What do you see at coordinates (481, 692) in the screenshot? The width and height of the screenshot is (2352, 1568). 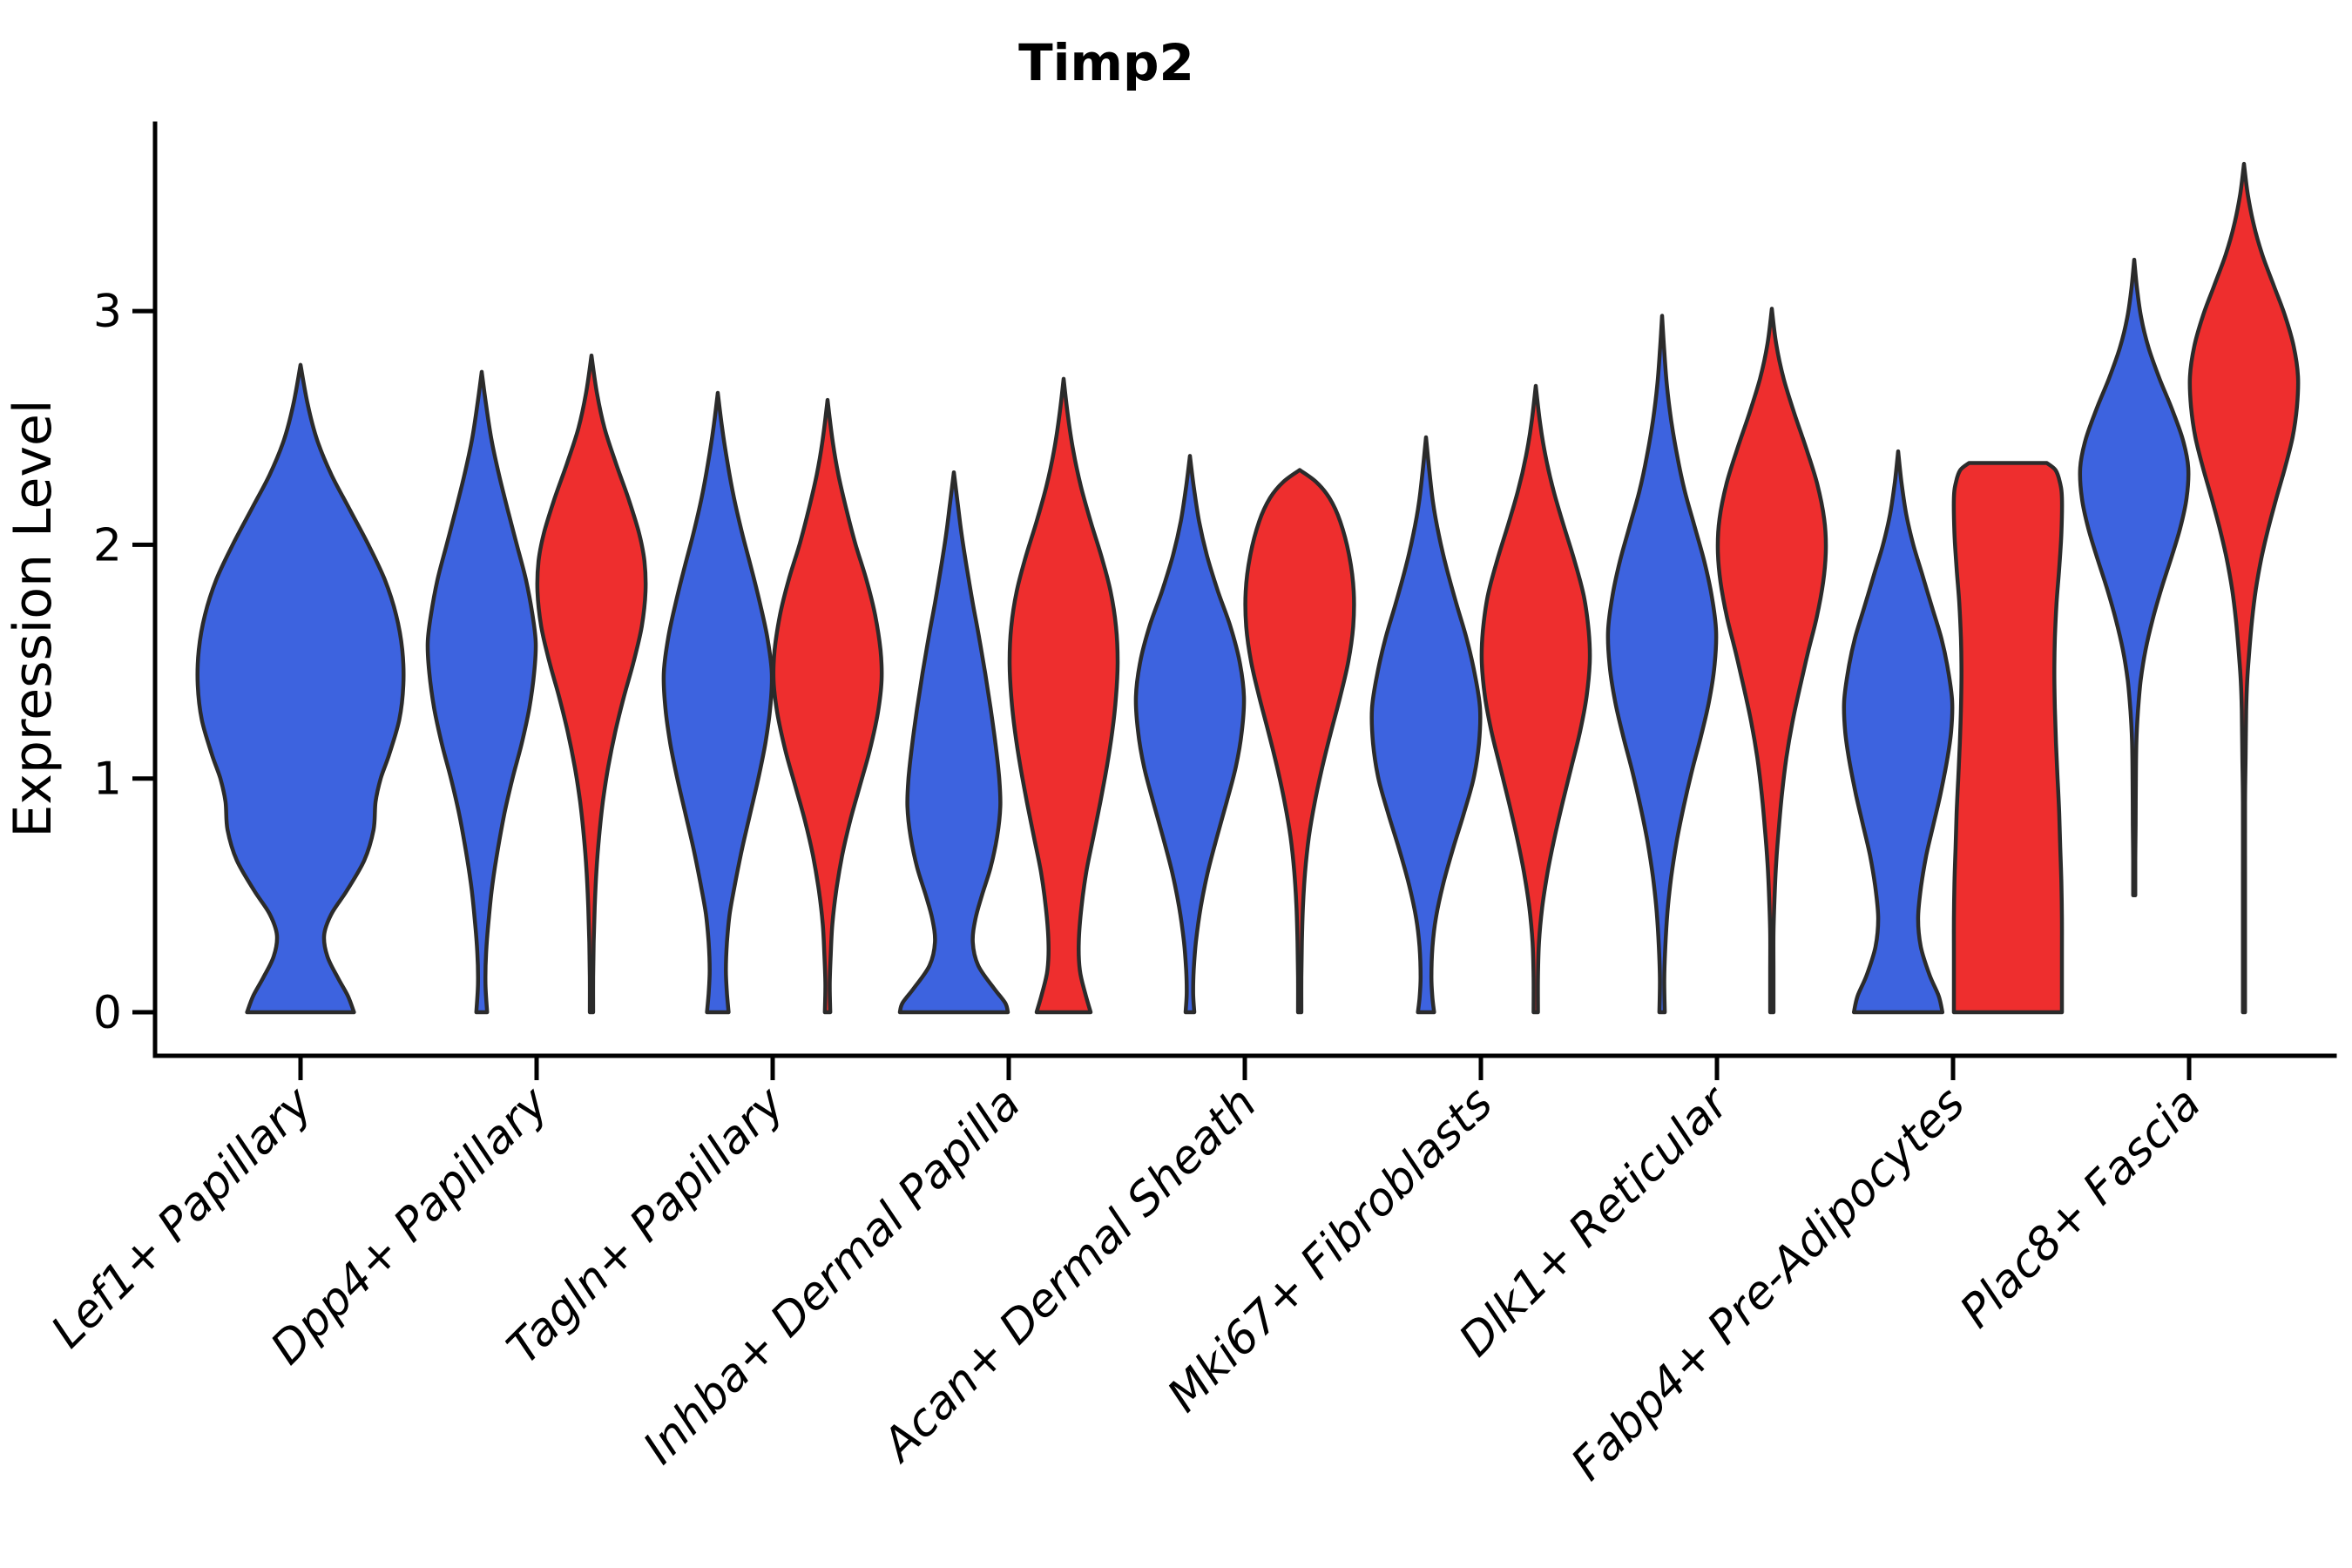 I see `violin-dpp4-papillary-blue` at bounding box center [481, 692].